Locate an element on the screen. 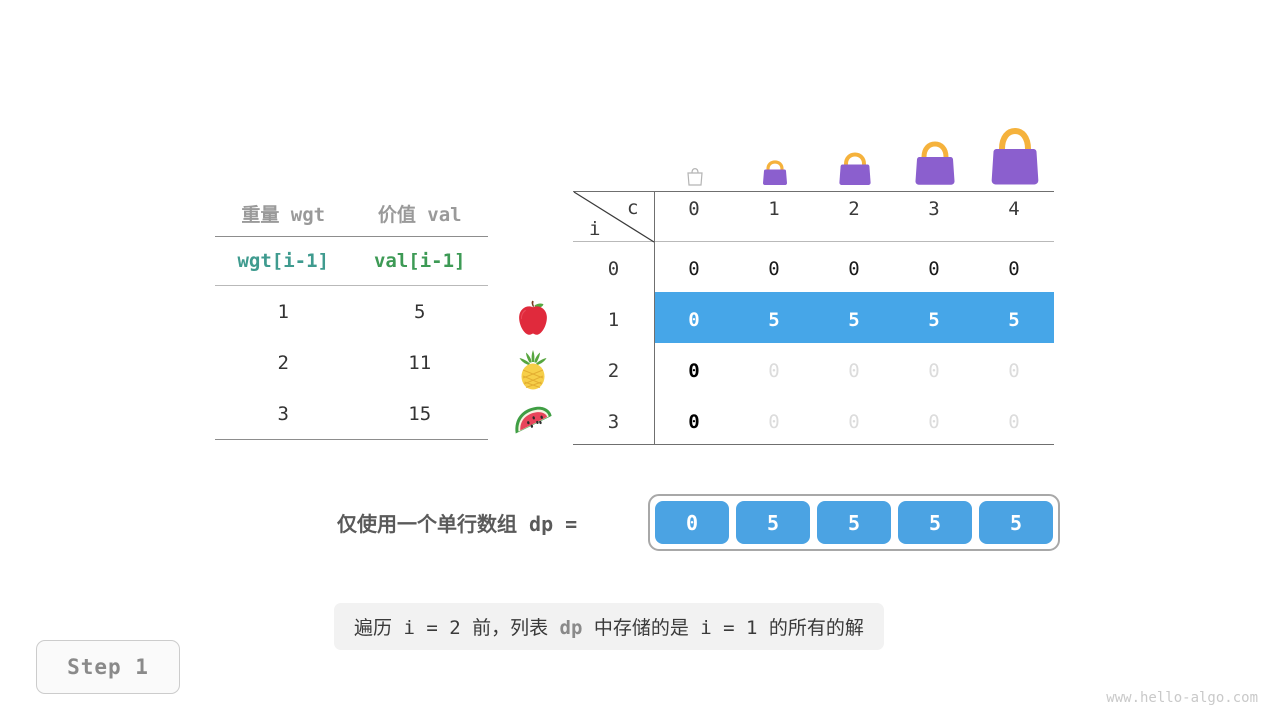  caption-banner: 遍历 i = 2 前，列表 dp 中存储的是 i = 1 的所有的解 is located at coordinates (609, 626).